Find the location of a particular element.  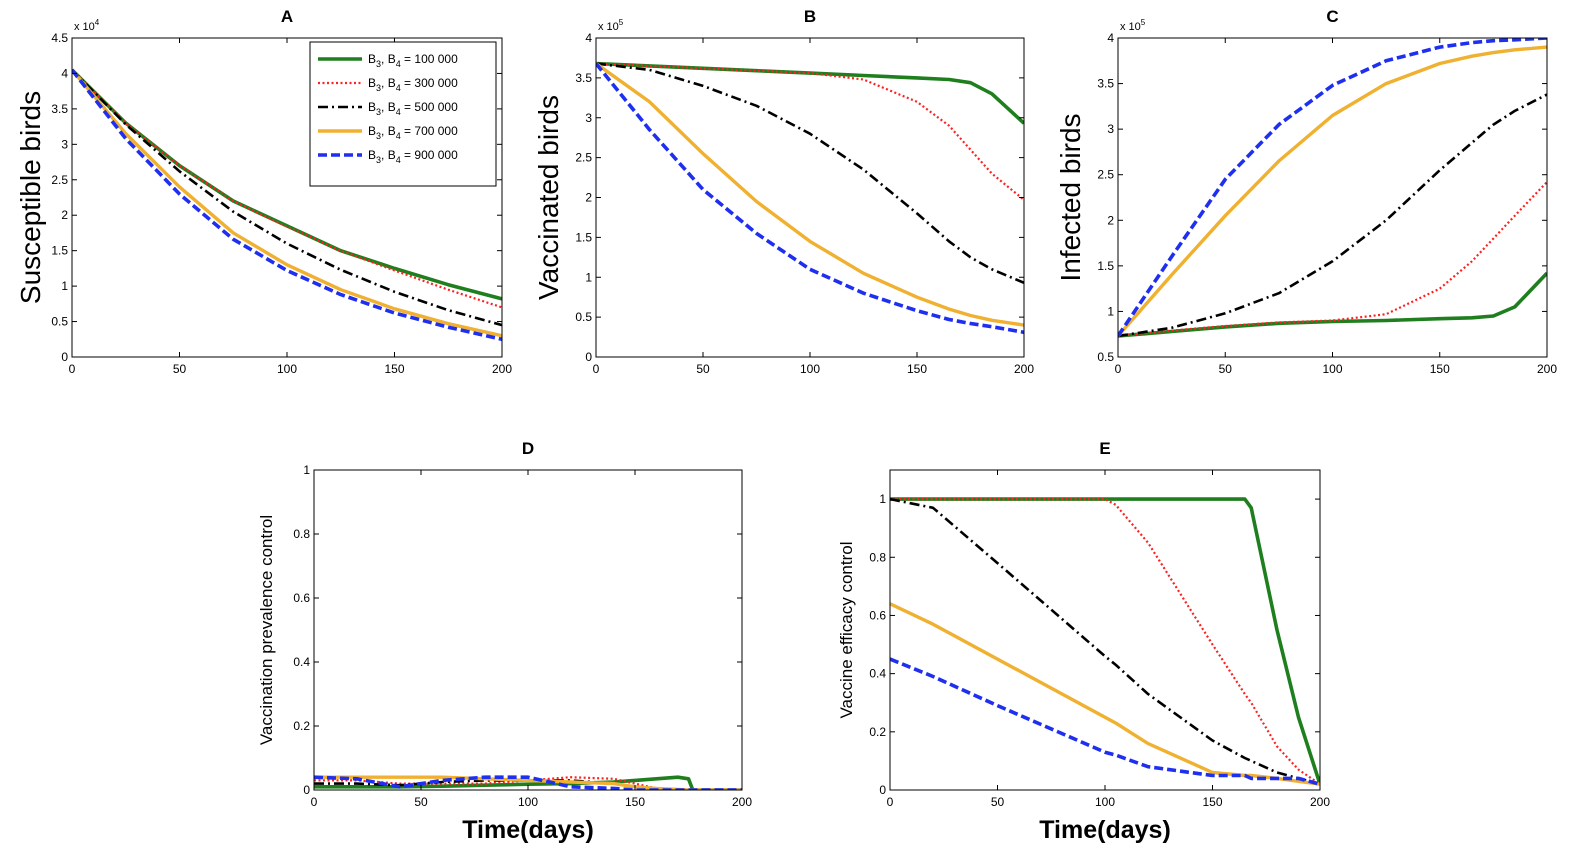

y-tick-label: 4.5 is located at coordinates (59, 38).